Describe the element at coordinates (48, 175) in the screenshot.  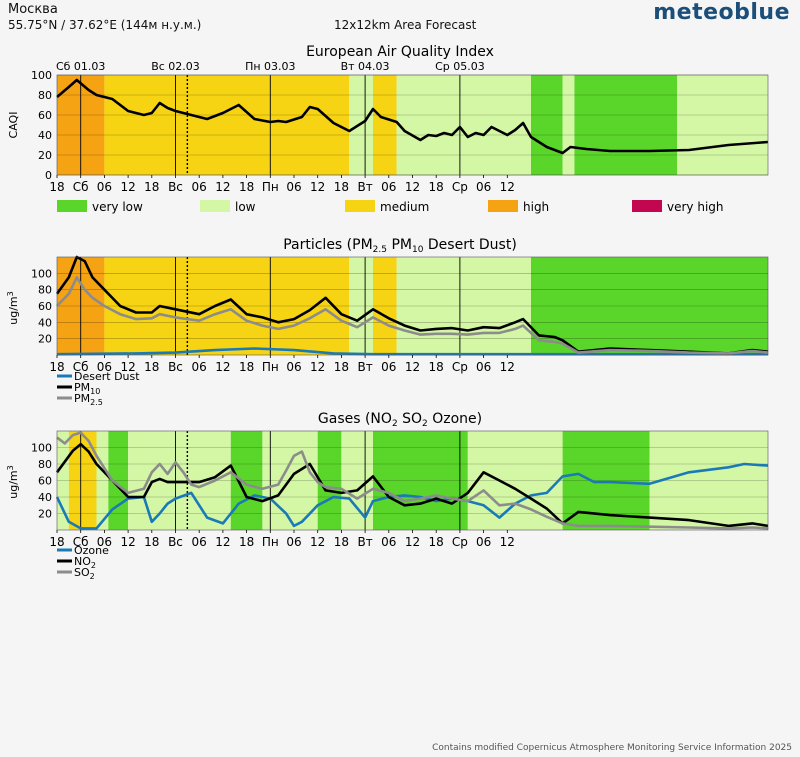
I see `y-tick-label: 0` at that location.